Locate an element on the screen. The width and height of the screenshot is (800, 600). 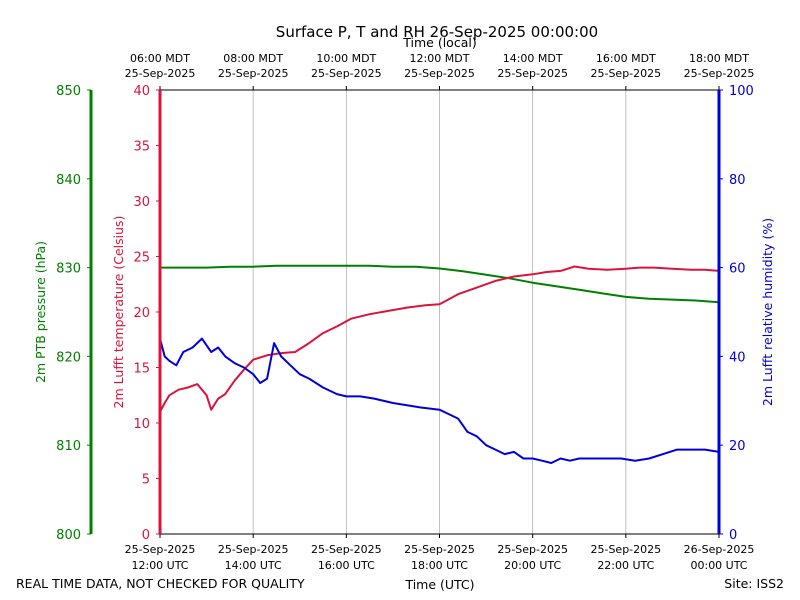
humidity-tick-label: 80 is located at coordinates (737, 180).